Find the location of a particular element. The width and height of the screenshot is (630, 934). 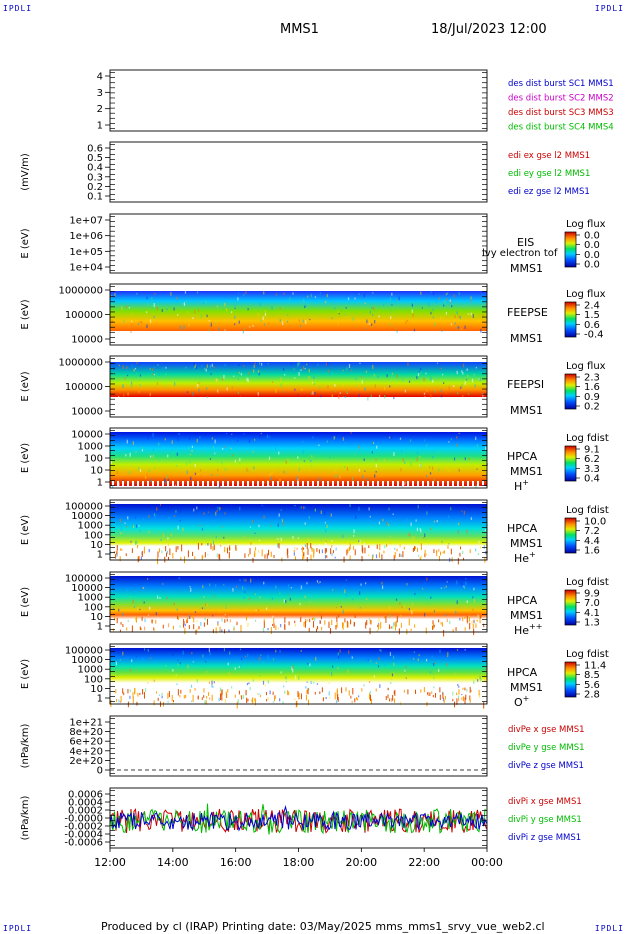

edi-ytick-label: 0.2 is located at coordinates (95, 187).